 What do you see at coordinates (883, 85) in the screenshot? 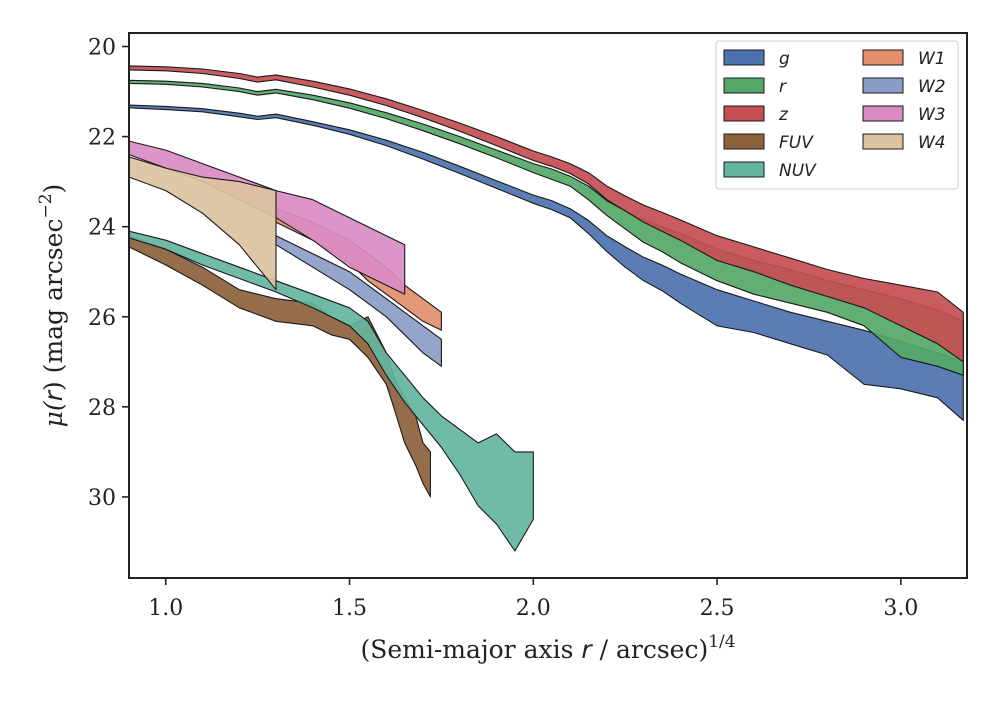
I see `legend-swatch-w2` at bounding box center [883, 85].